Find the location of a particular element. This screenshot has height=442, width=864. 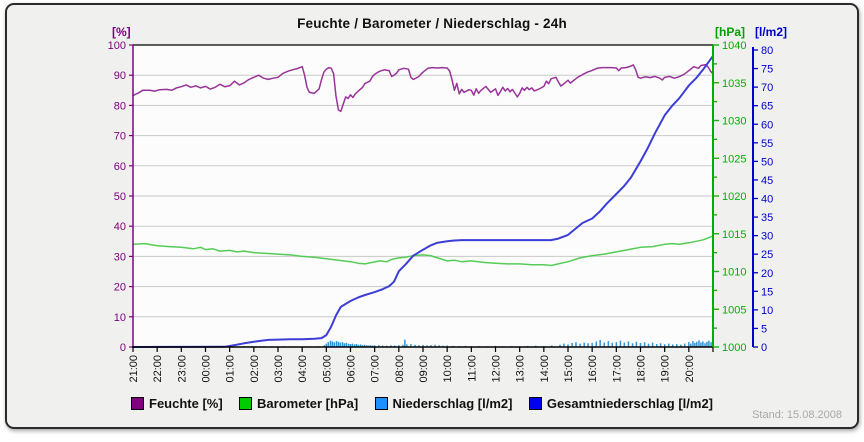

svg-text: 13:00 is located at coordinates (521, 369).